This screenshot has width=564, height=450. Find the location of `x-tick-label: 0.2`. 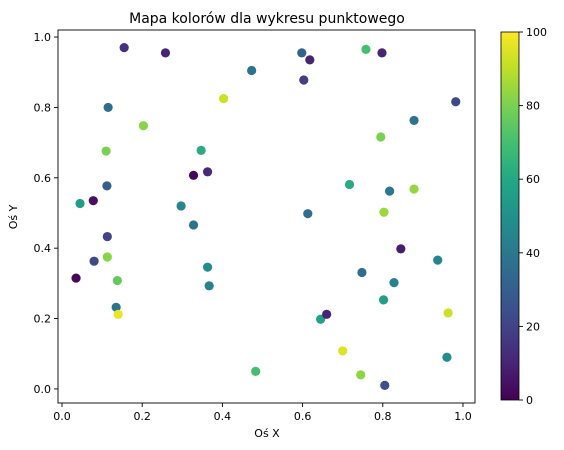

x-tick-label: 0.2 is located at coordinates (142, 416).